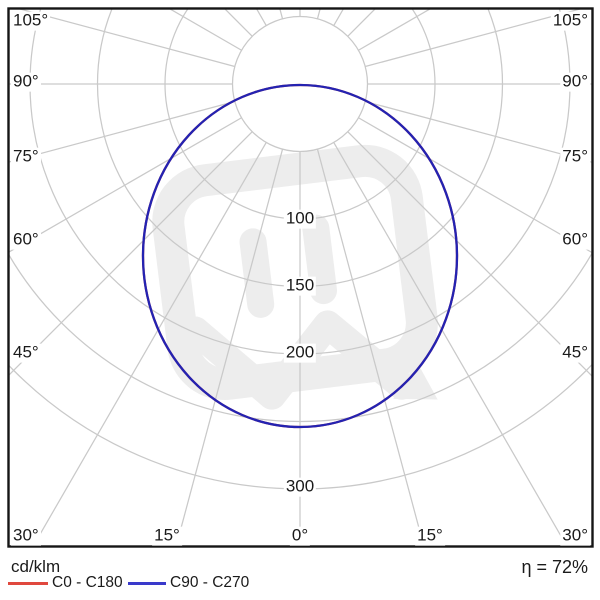 This screenshot has height=600, width=600. What do you see at coordinates (554, 567) in the screenshot?
I see `efficiency-value: η = 72%` at bounding box center [554, 567].